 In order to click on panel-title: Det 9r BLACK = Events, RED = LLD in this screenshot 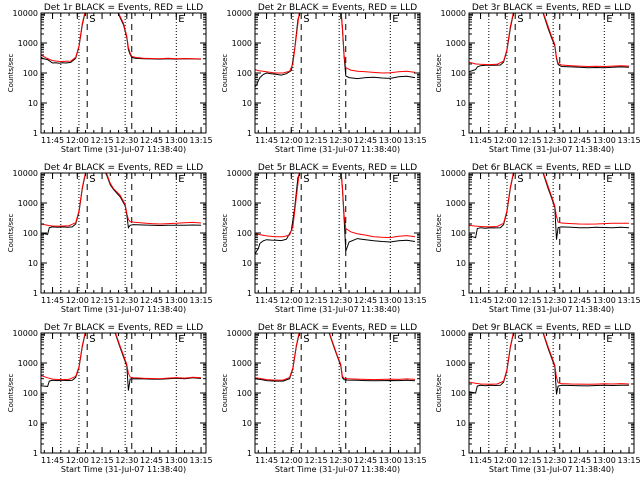, I will do `click(551, 328)`.